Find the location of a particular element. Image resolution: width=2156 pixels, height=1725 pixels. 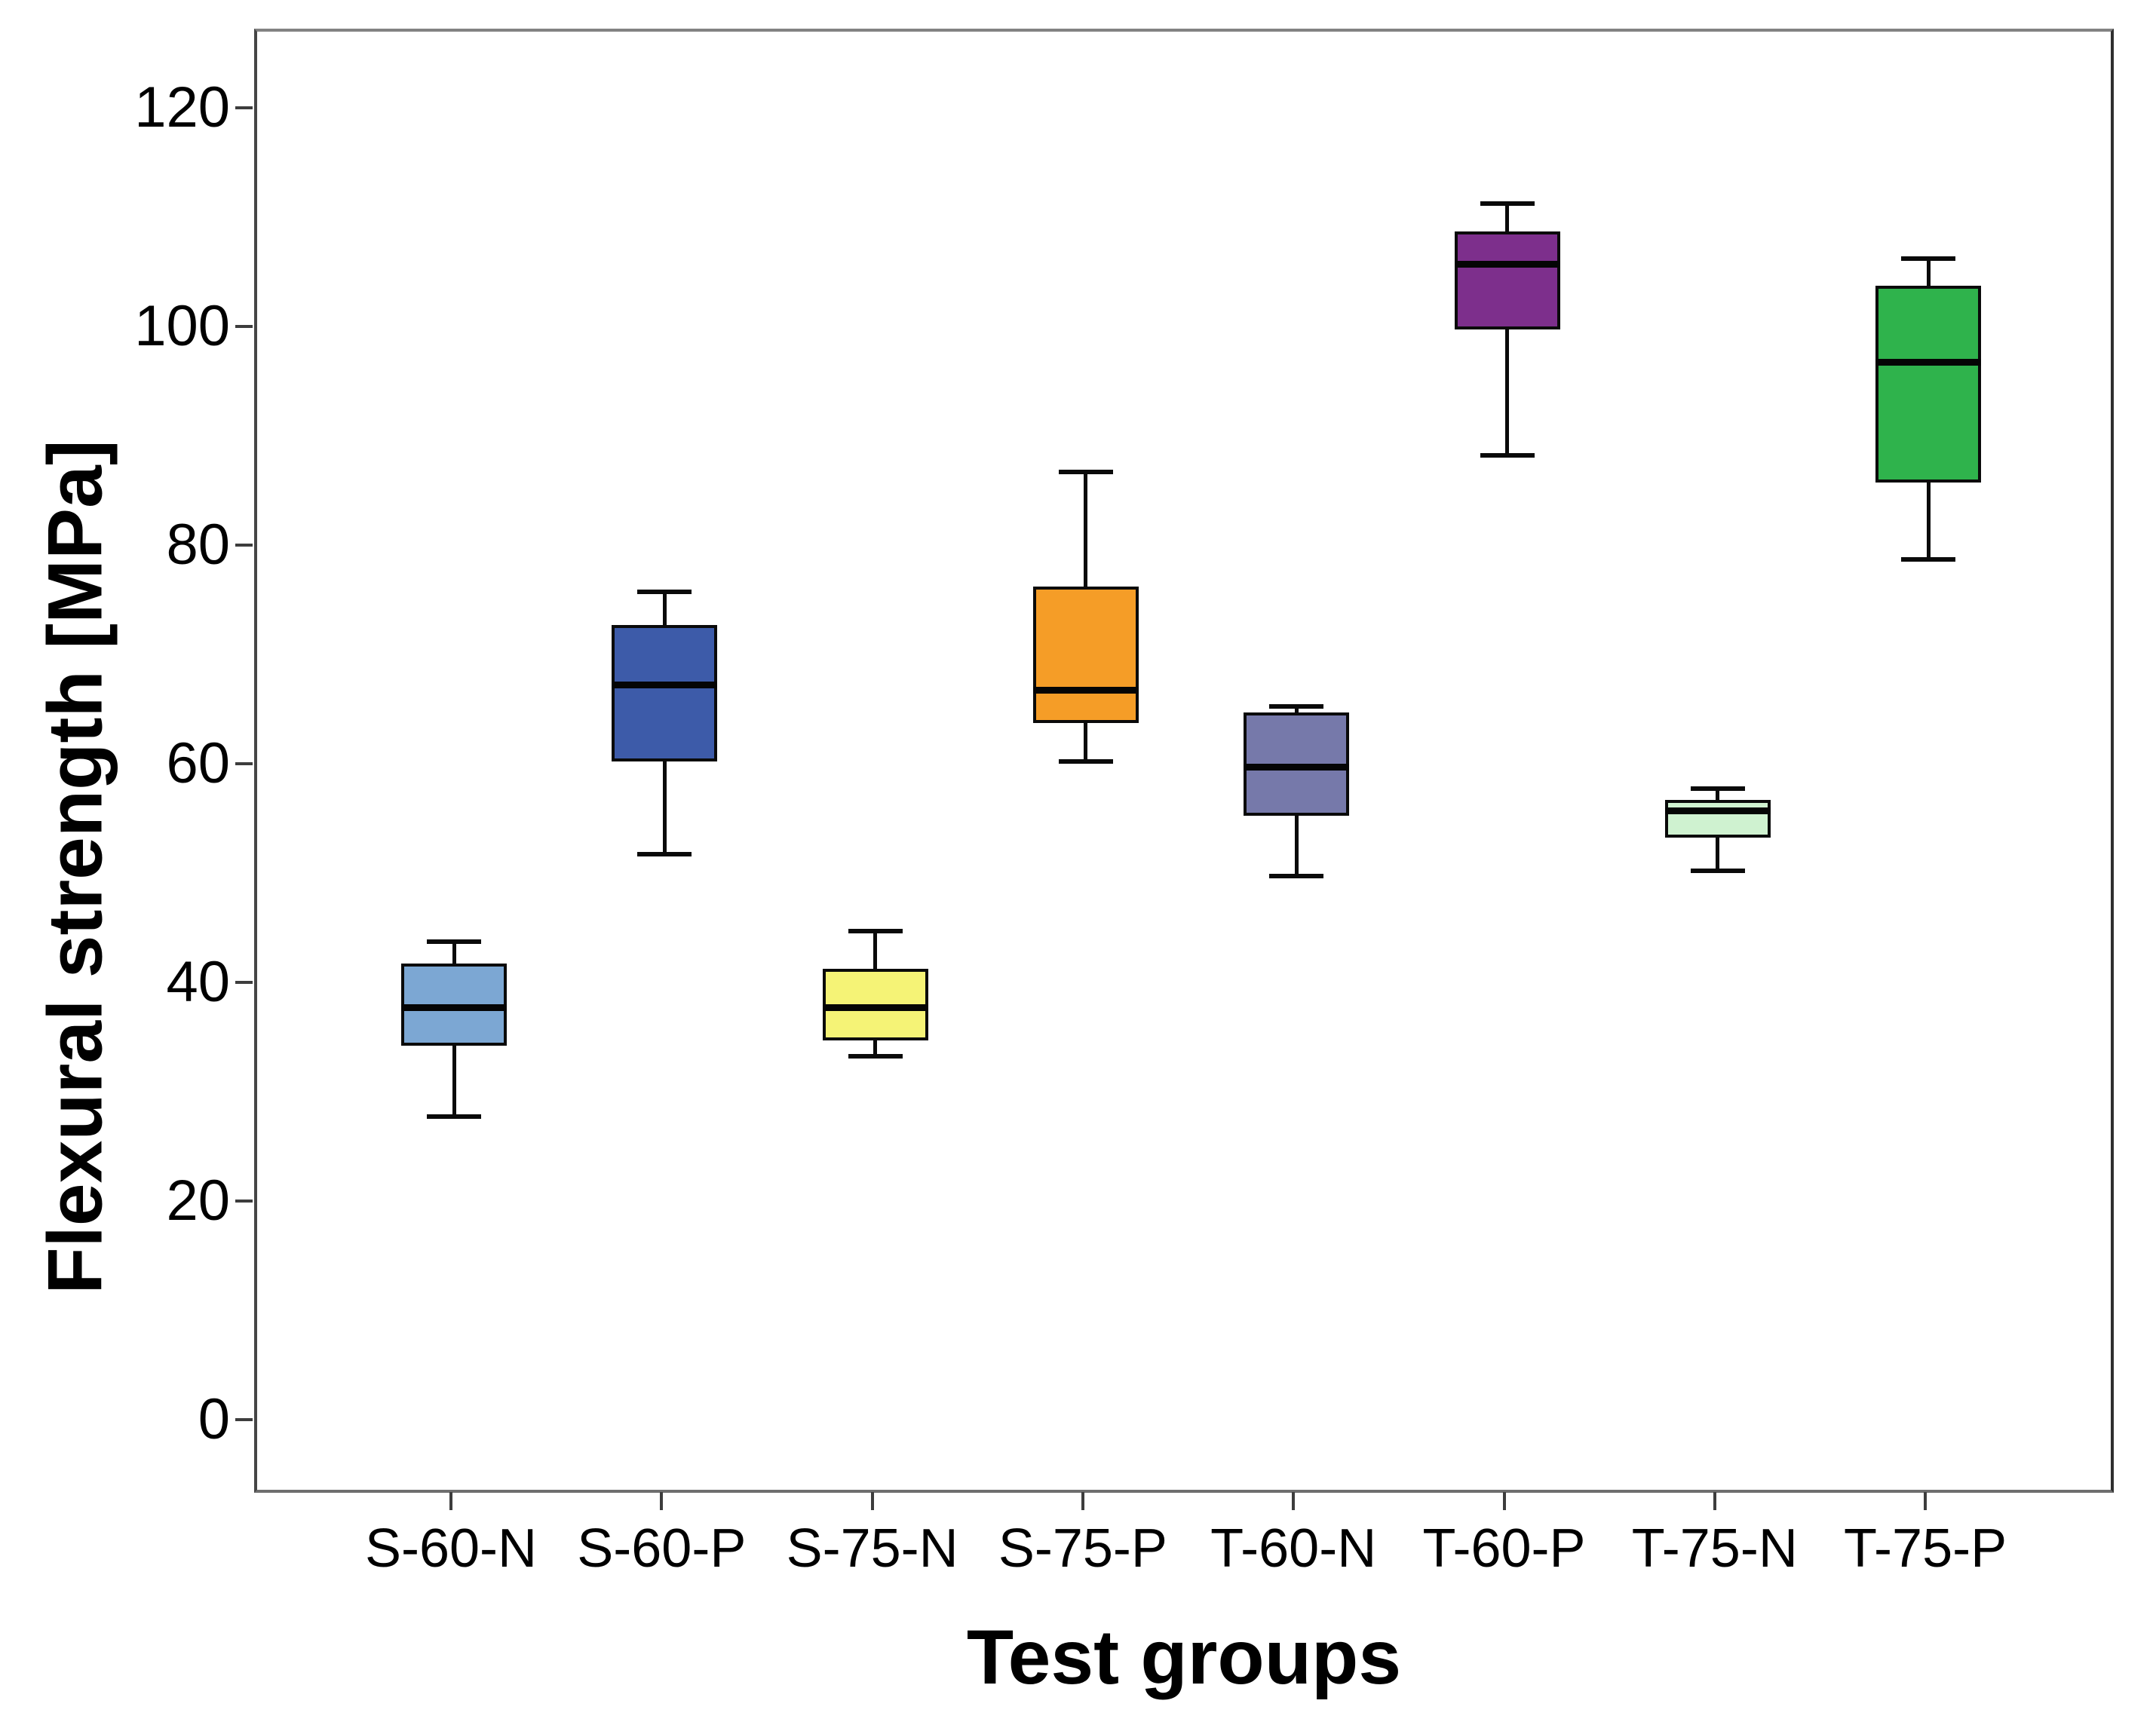

x-axis-tick-label: S-60-N is located at coordinates (451, 1548).